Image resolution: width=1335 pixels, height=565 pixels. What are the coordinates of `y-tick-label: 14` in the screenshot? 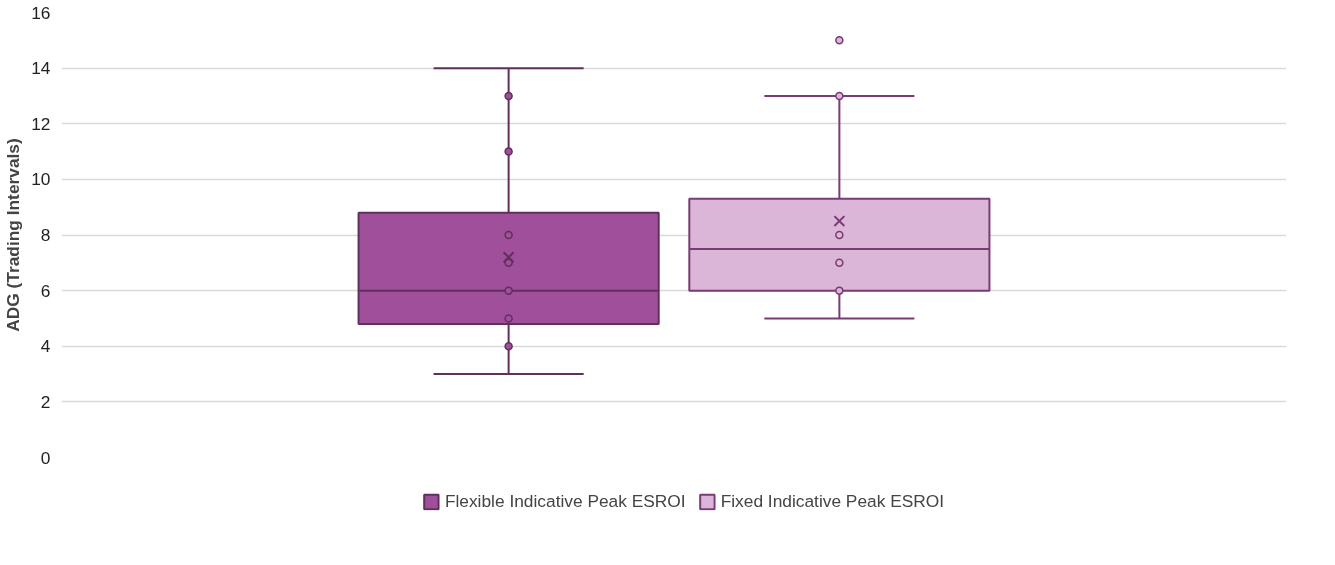 It's located at (41, 68).